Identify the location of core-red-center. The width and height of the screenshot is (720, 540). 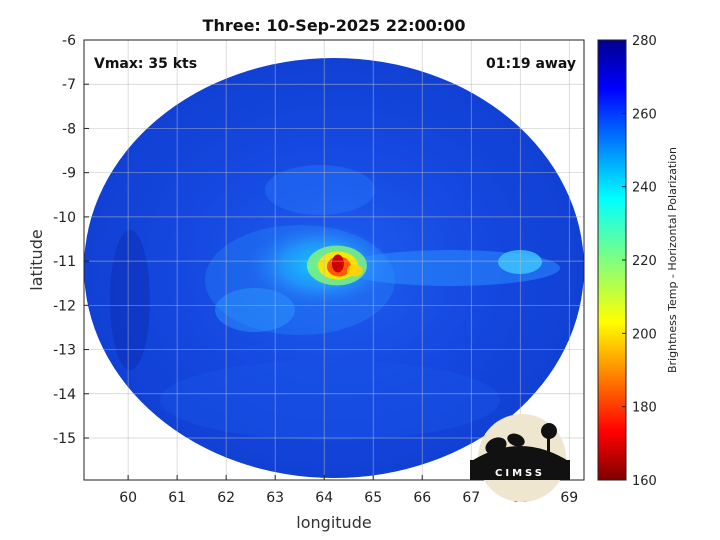
(337, 263).